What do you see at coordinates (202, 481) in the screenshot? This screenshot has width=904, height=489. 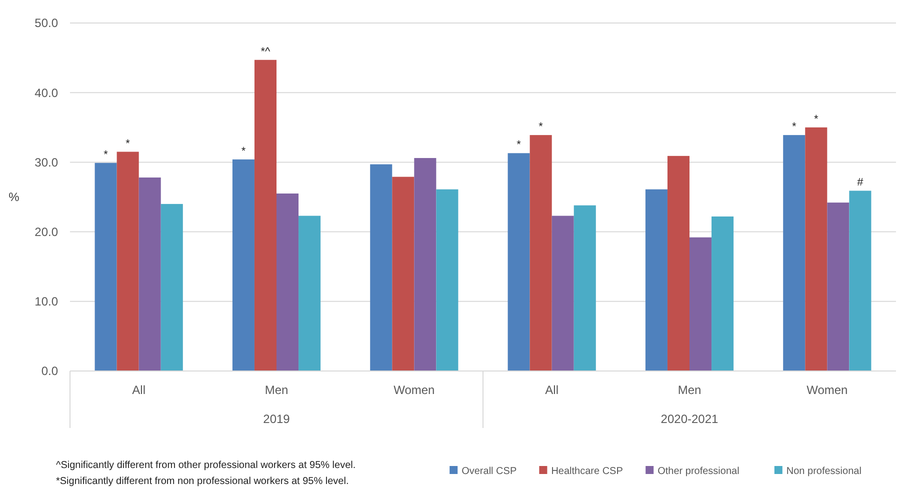 I see `text: *Significantly different from non professional workers at 95% level.` at bounding box center [202, 481].